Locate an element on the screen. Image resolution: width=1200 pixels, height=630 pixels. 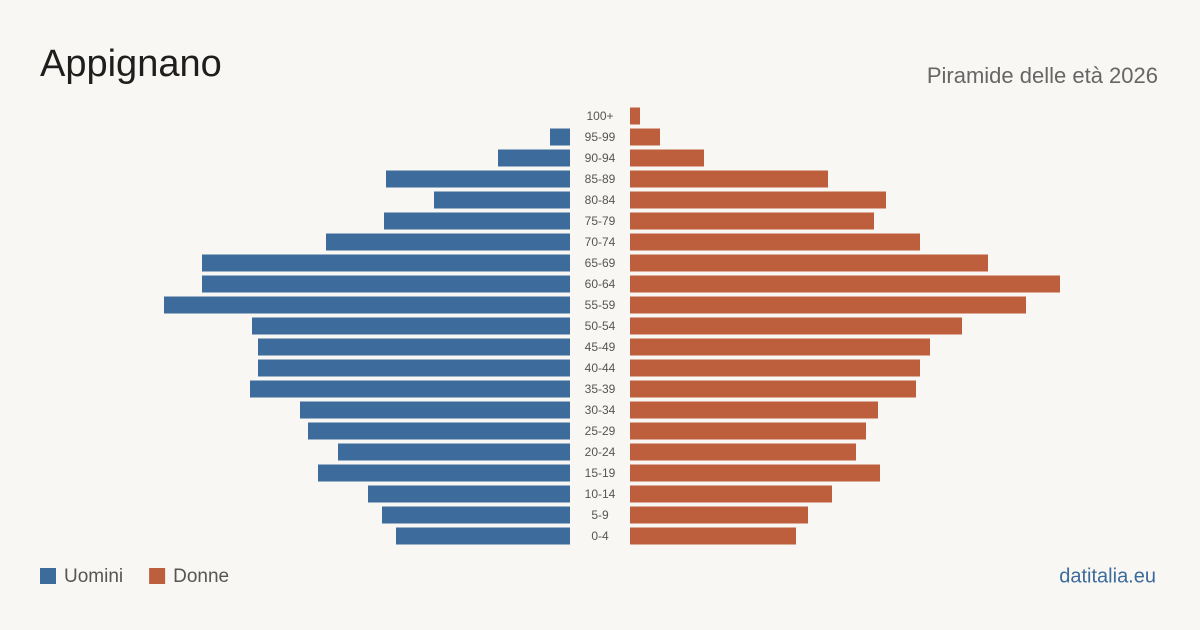
age-label: 95-99 is located at coordinates (600, 137).